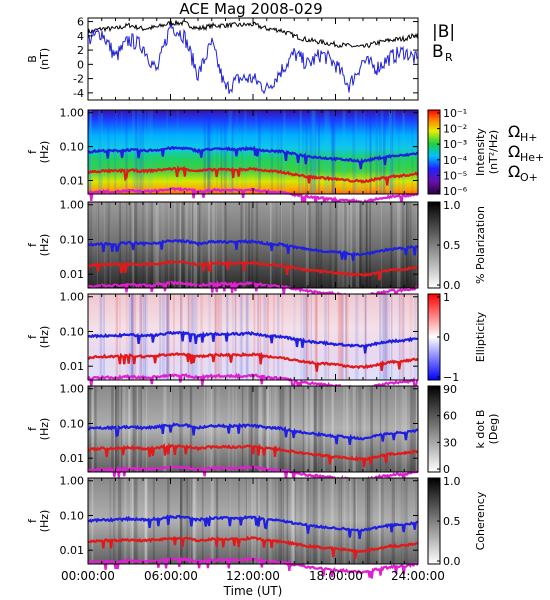  I want to click on omega-h-line, so click(253, 342).